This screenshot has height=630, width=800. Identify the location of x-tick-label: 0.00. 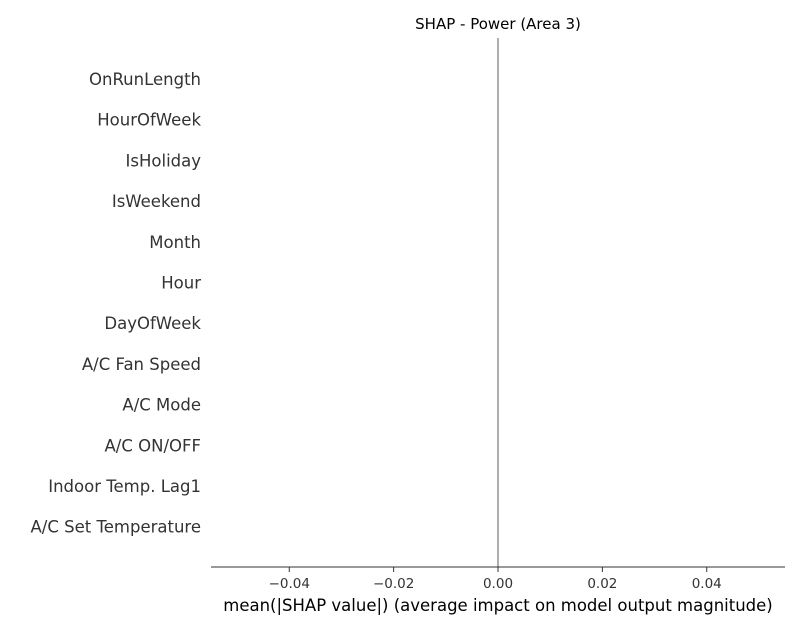
(498, 584).